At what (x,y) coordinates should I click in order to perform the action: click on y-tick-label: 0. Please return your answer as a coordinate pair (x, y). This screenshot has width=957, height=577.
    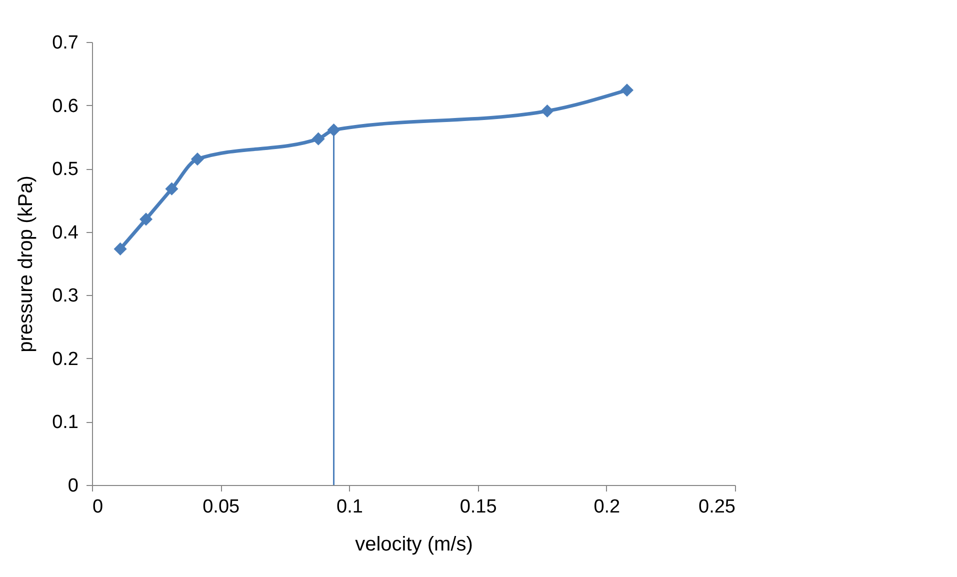
    Looking at the image, I should click on (73, 486).